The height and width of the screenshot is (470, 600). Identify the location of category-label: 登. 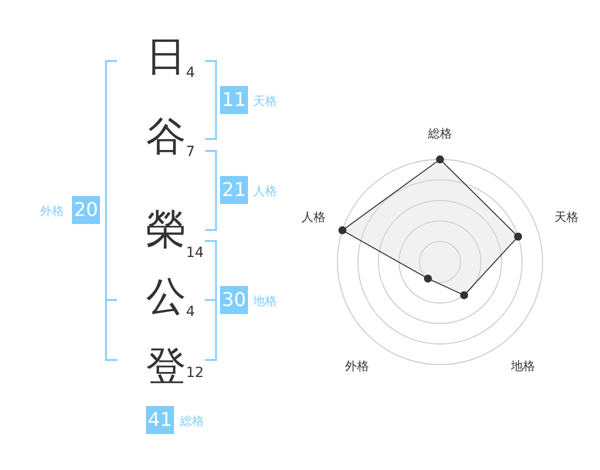
(166, 367).